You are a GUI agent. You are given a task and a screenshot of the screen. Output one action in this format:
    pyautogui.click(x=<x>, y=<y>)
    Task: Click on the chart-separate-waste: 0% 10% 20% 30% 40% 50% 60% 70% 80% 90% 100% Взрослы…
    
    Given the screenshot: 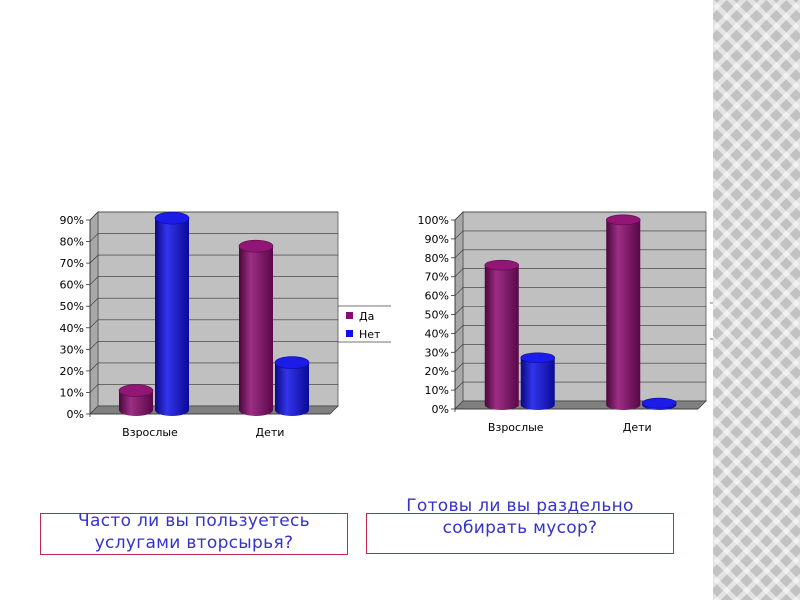 What is the action you would take?
    pyautogui.click(x=565, y=322)
    